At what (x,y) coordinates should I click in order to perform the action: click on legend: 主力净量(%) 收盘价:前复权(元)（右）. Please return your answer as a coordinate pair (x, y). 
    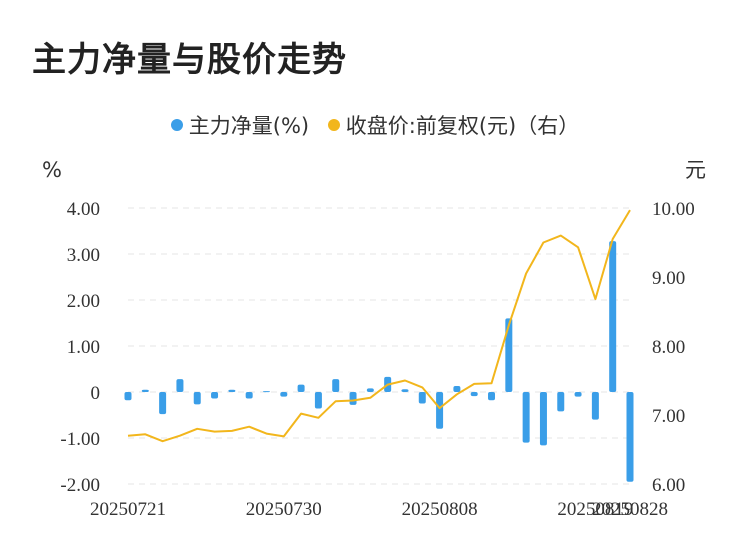
    Looking at the image, I should click on (375, 125).